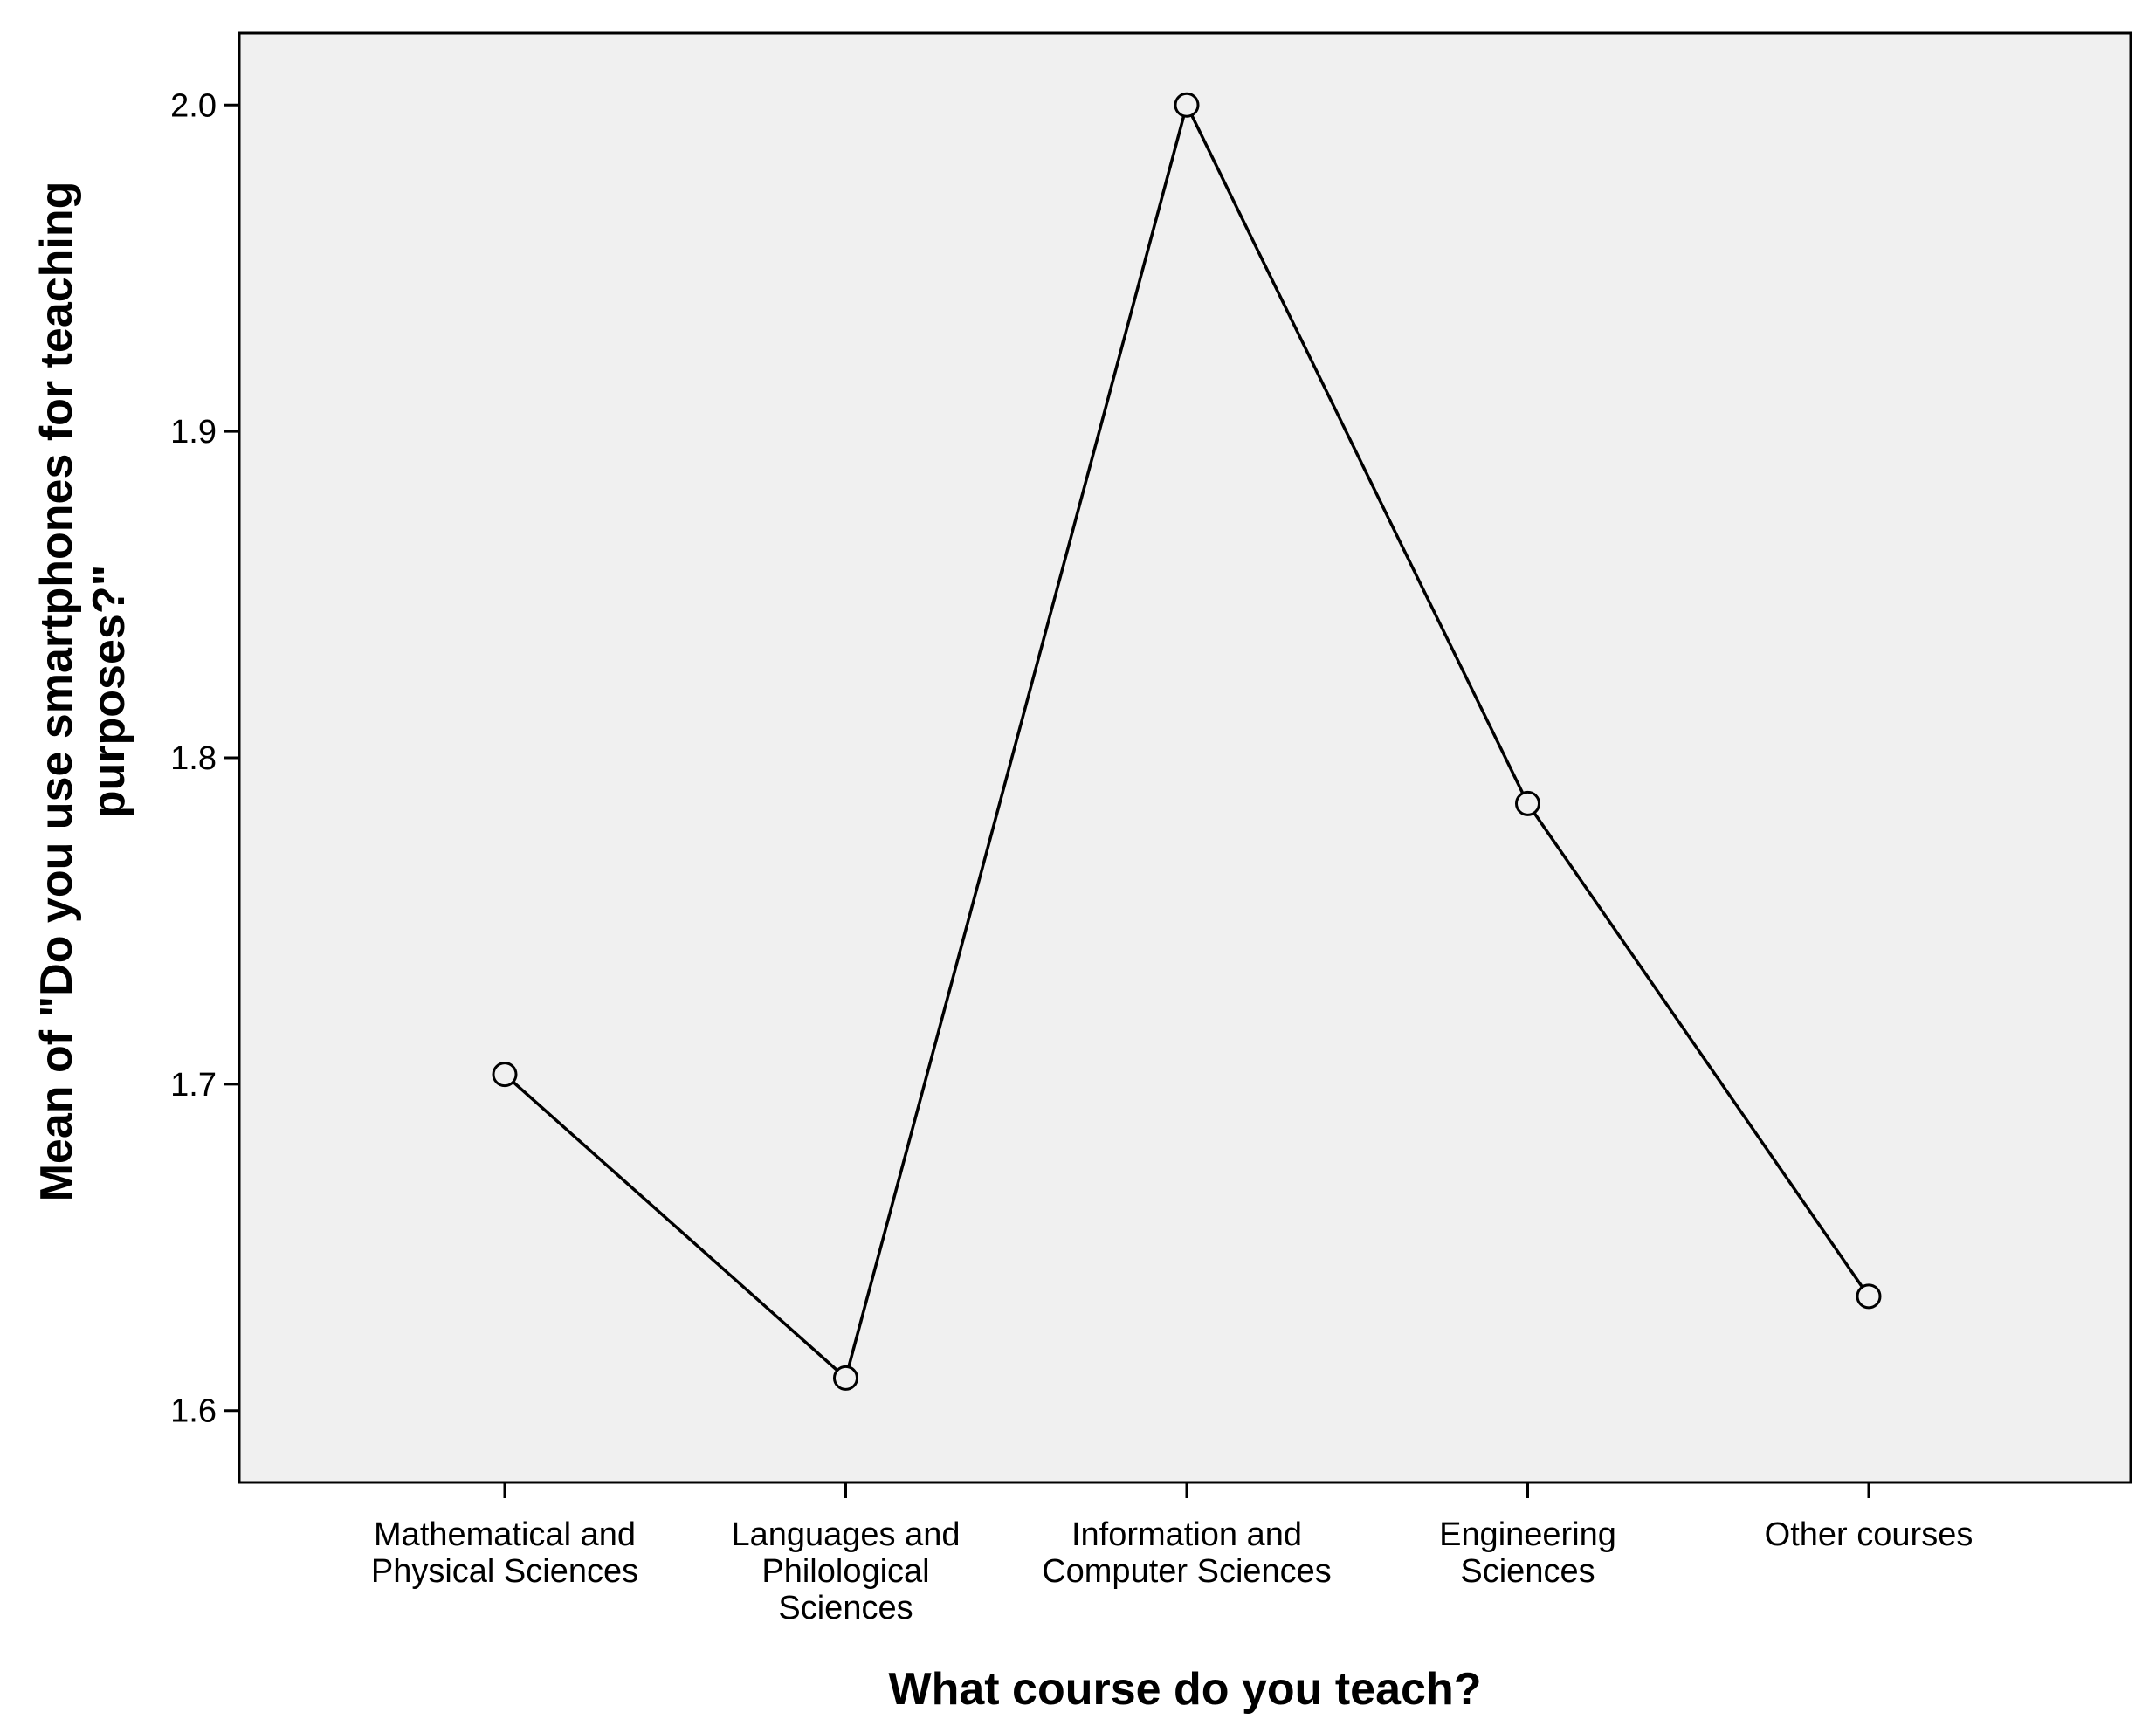  I want to click on x-axis-title: What course do you teach?, so click(1185, 1689).